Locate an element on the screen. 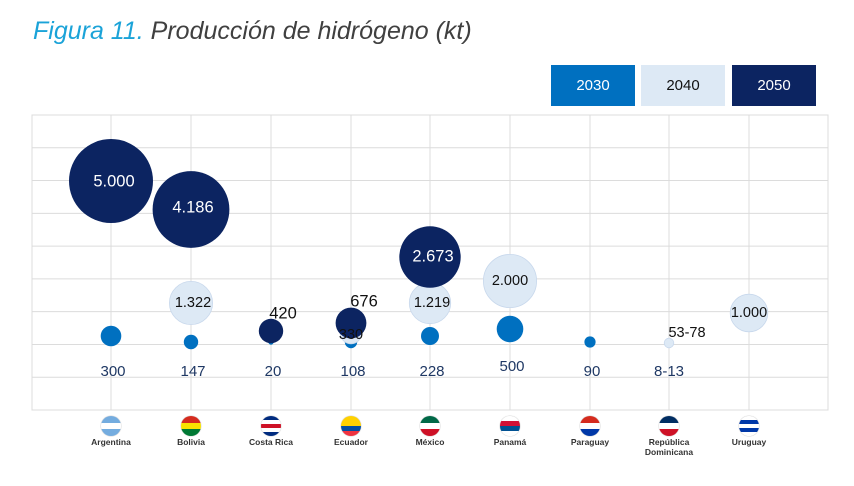 The image size is (854, 486). bubble-2030-argentina is located at coordinates (111, 336).